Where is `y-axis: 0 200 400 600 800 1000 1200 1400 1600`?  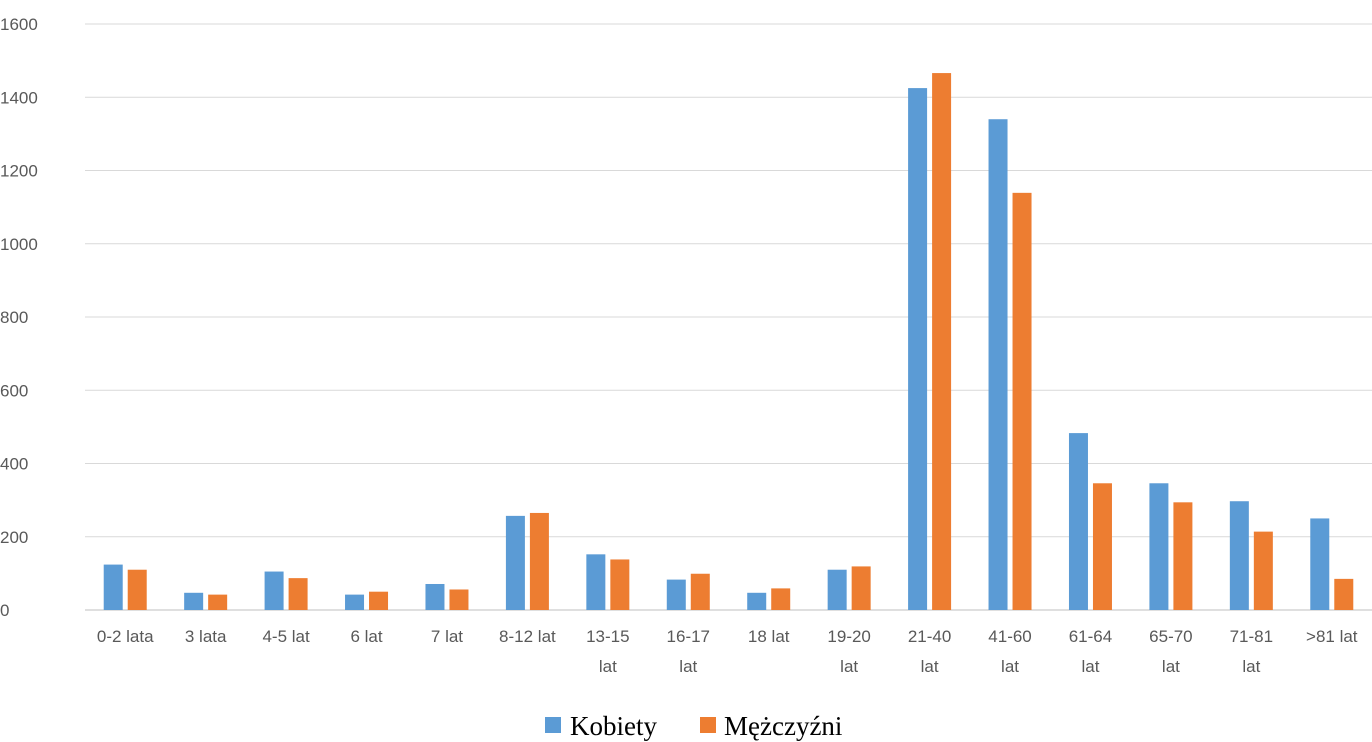 y-axis: 0 200 400 600 800 1000 1200 1400 1600 is located at coordinates (19, 317).